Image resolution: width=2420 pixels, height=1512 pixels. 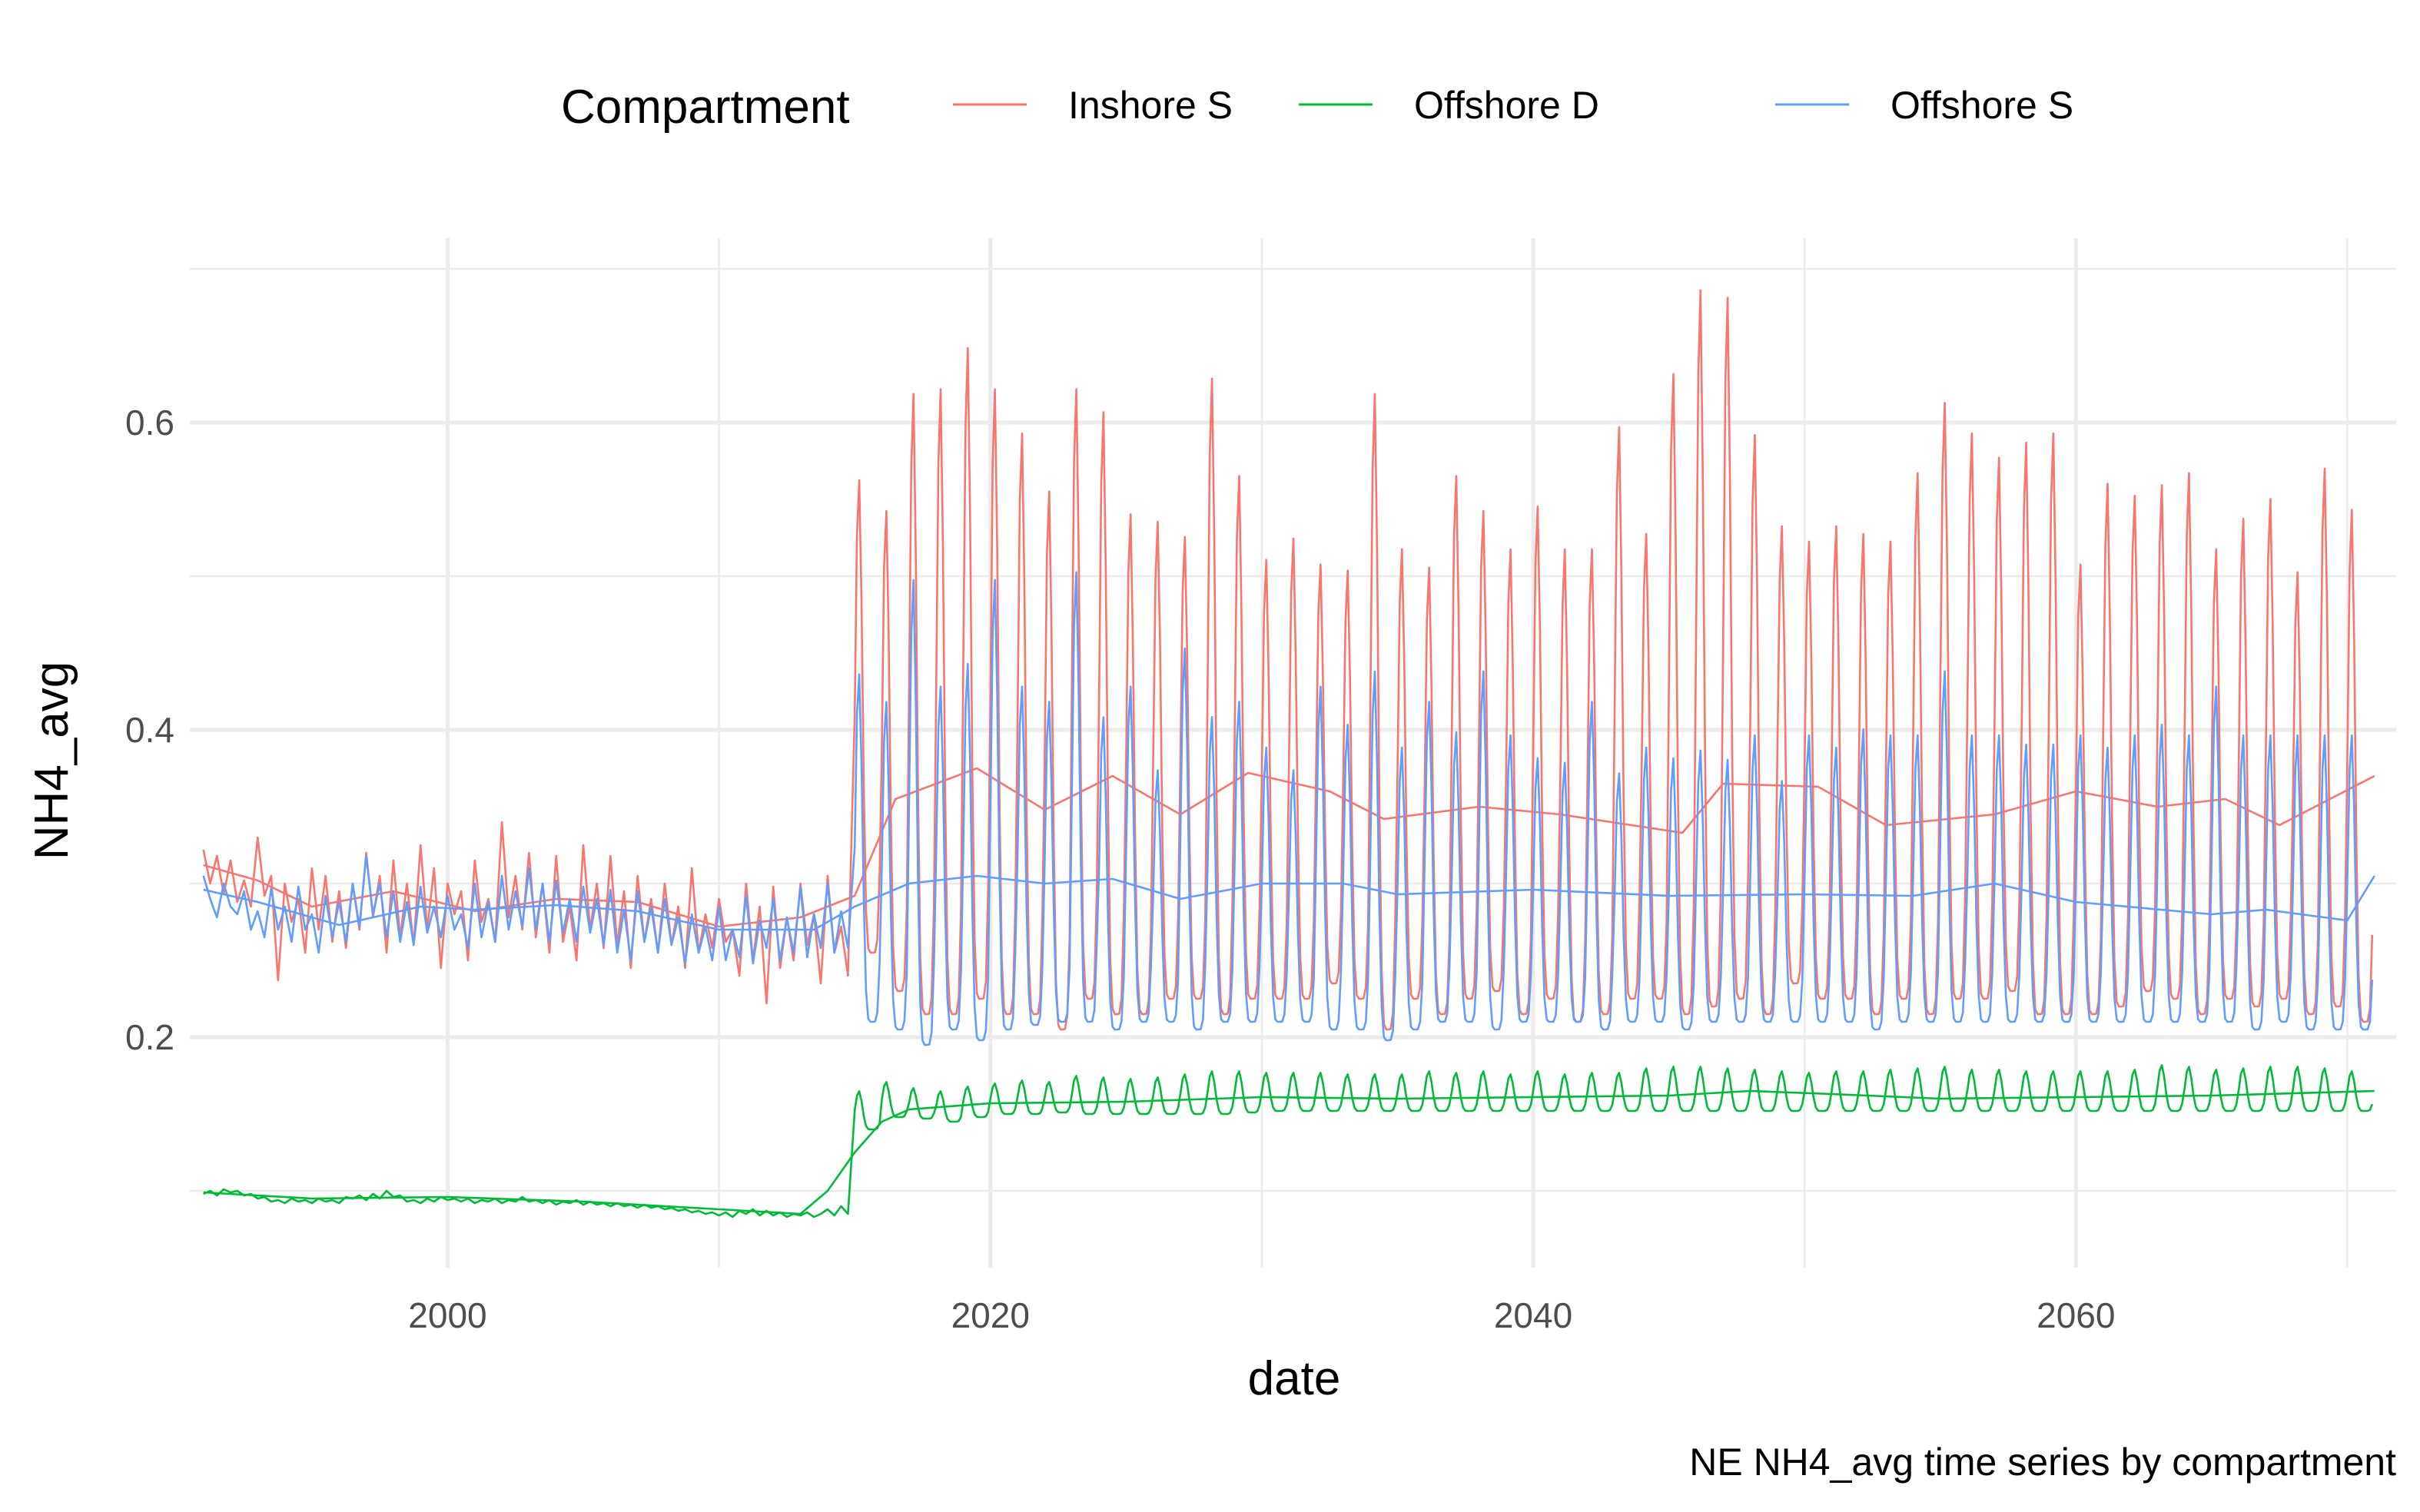 What do you see at coordinates (1289, 903) in the screenshot?
I see `trend-line-offshore-s` at bounding box center [1289, 903].